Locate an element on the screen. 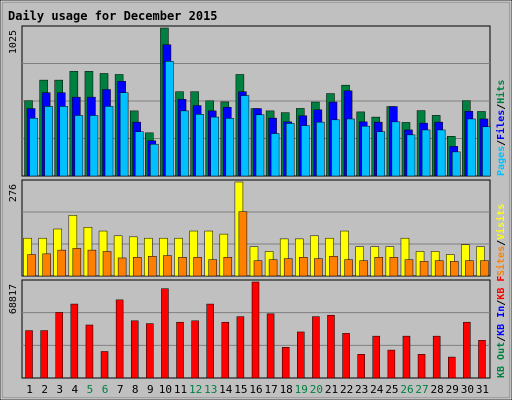  day-label: 28 is located at coordinates (437, 389).